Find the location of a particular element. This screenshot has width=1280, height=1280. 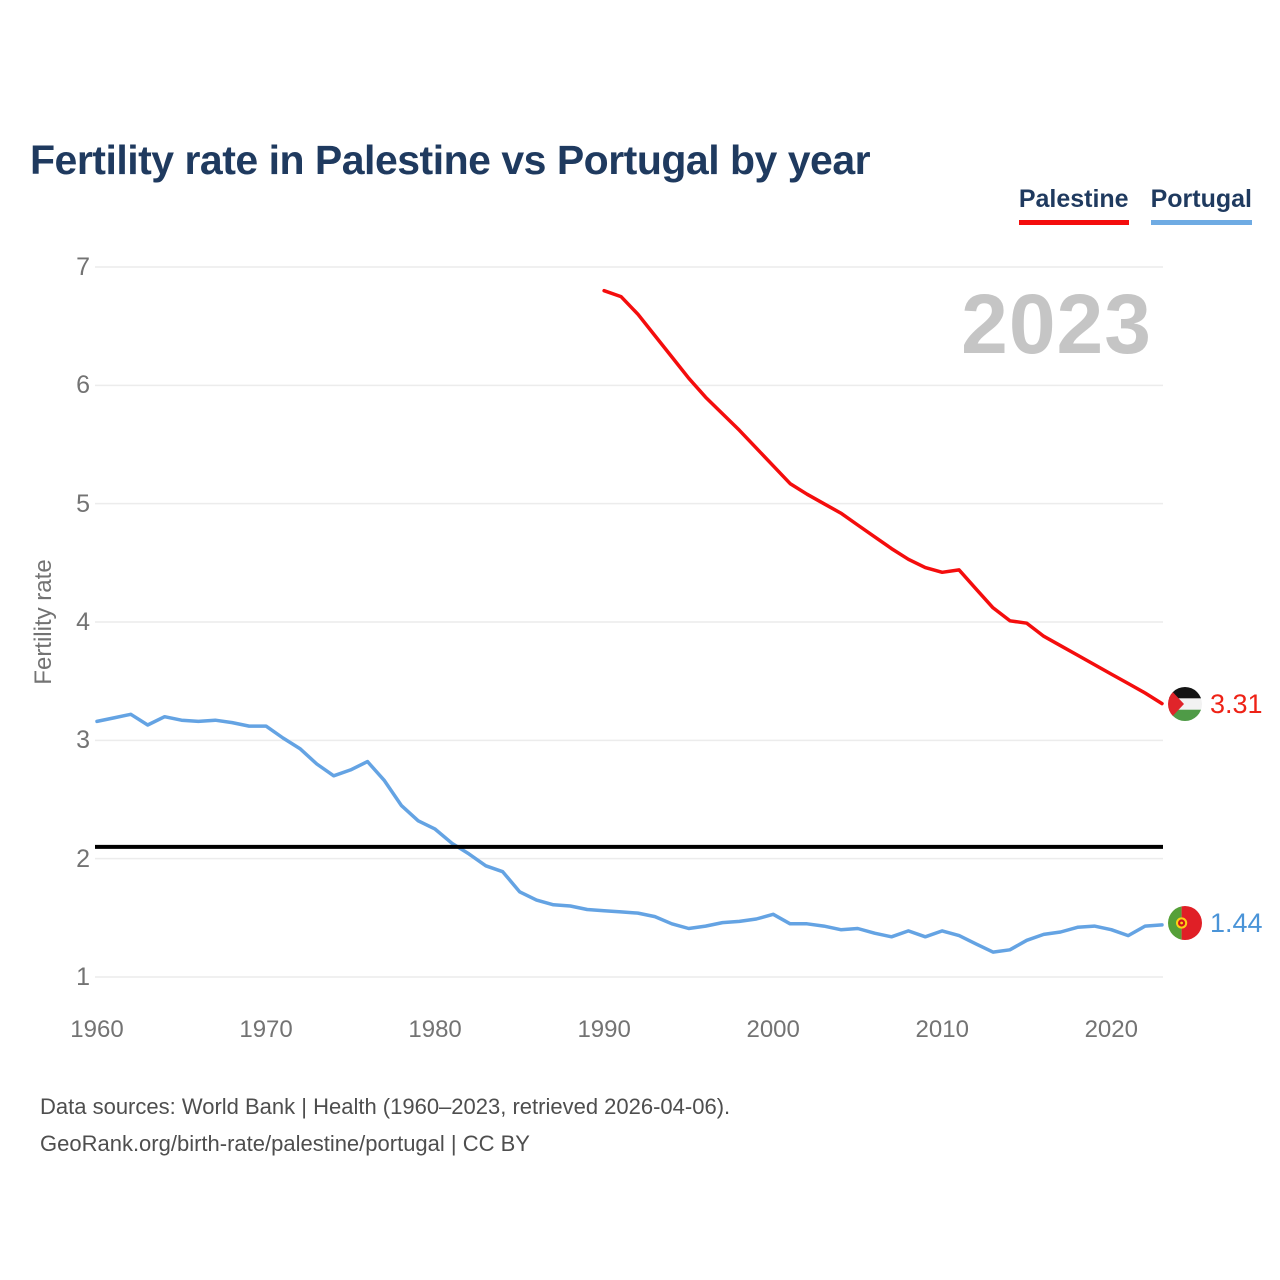

y-tick-3: 3 is located at coordinates (83, 740).